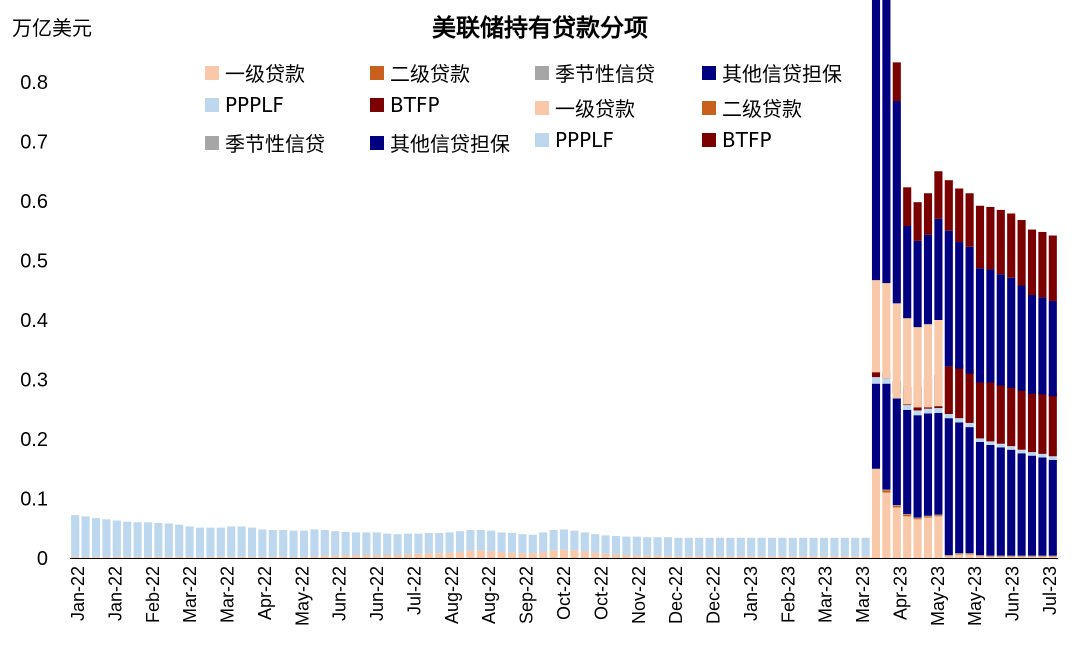 Image resolution: width=1080 pixels, height=667 pixels. I want to click on bar-80-overlay-一级贷款, so click(907, 361).